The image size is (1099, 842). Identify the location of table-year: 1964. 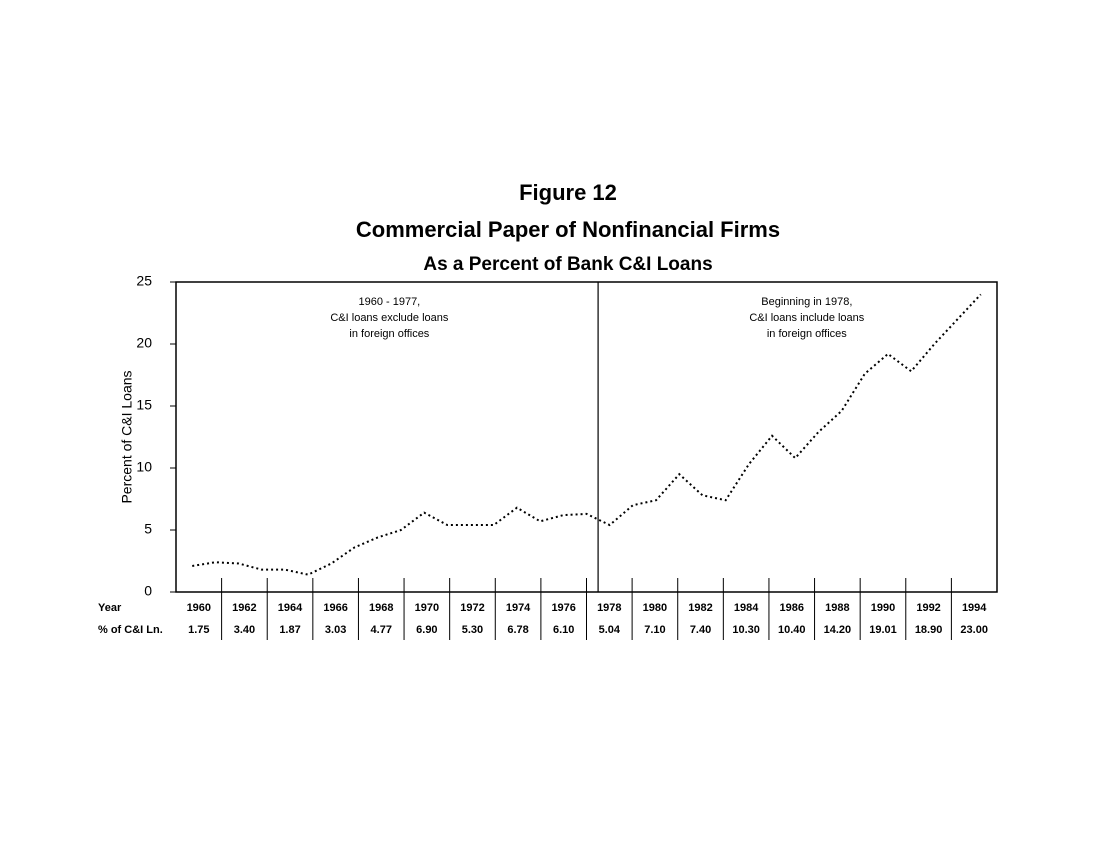
(290, 608).